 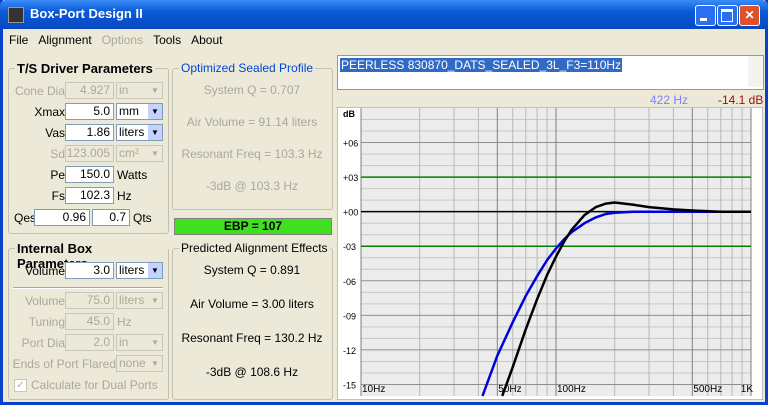 What do you see at coordinates (89, 90) in the screenshot?
I see `input-field: 4.927` at bounding box center [89, 90].